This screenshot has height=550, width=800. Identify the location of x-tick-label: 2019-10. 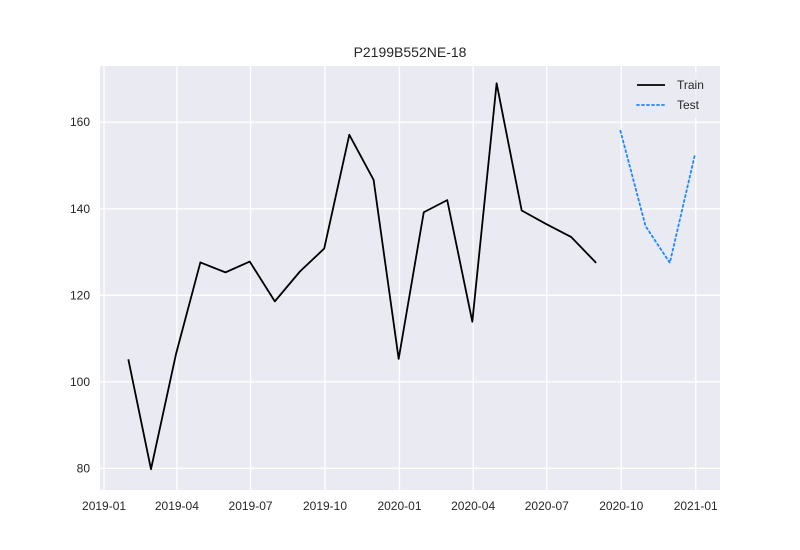
(325, 506).